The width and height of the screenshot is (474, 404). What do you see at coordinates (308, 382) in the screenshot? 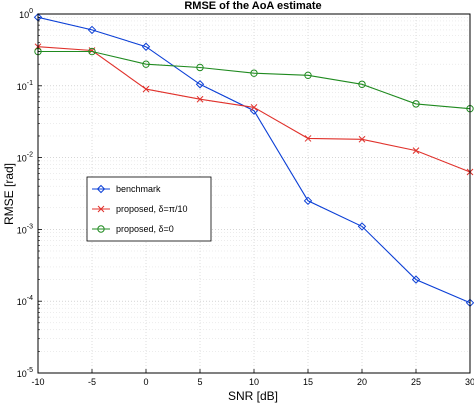
I see `x-tick-label: 15` at bounding box center [308, 382].